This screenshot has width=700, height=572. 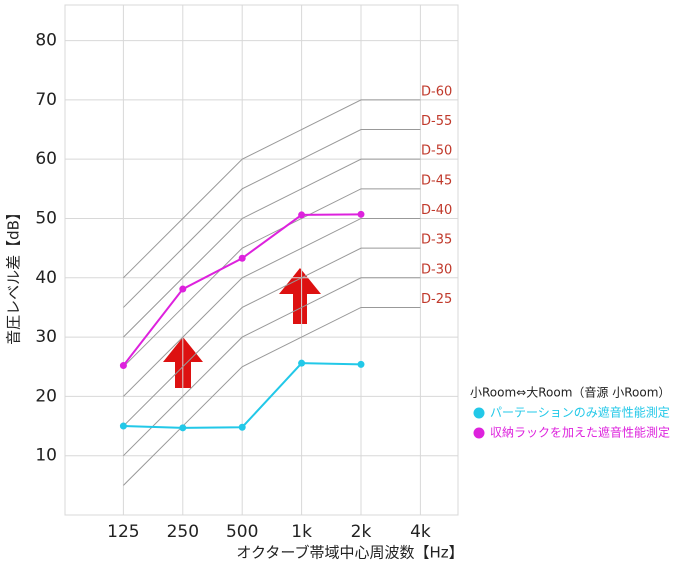 I want to click on x-tick-label: 4k, so click(x=420, y=532).